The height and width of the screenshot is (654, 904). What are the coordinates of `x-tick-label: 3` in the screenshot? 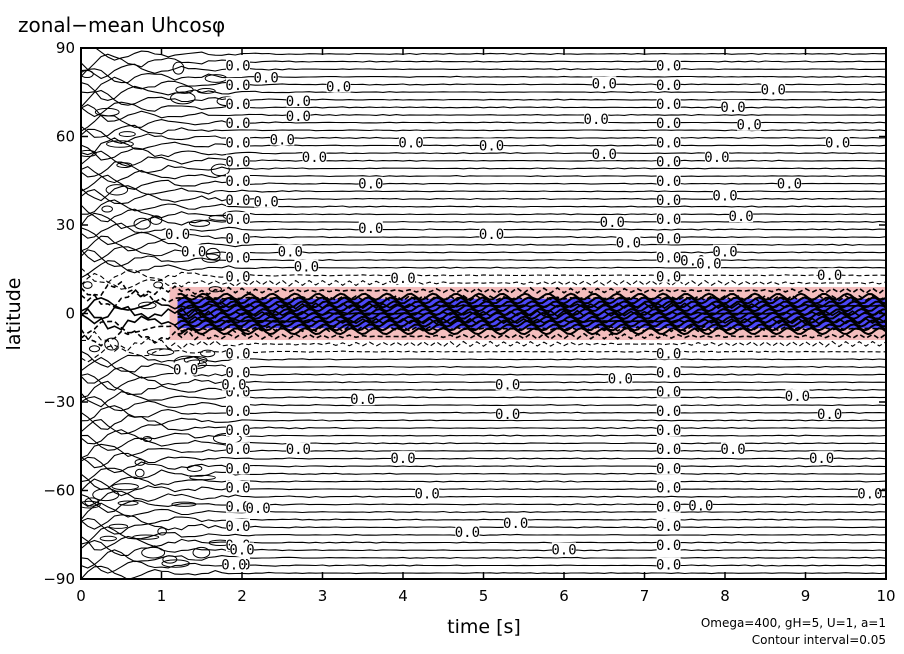 It's located at (323, 596).